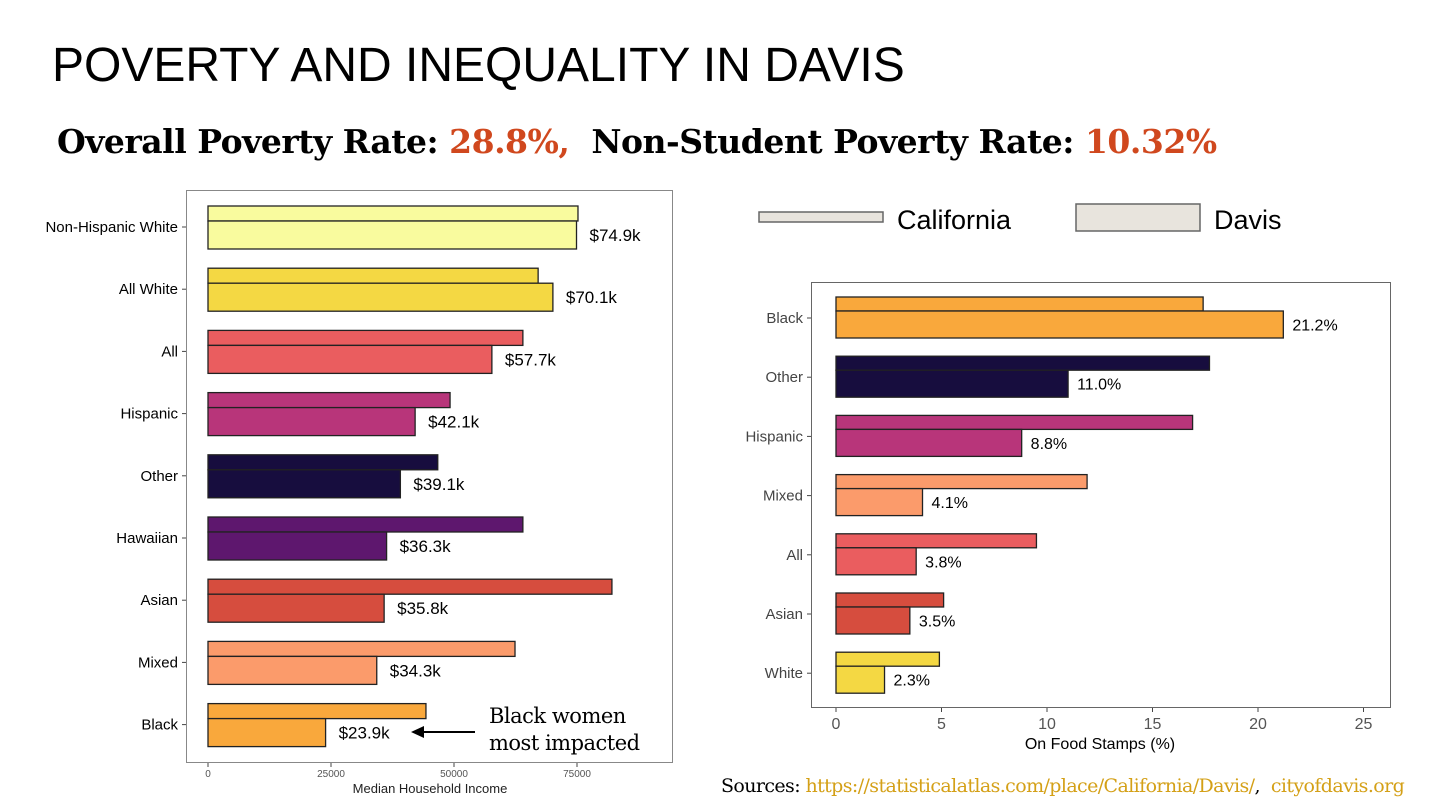  What do you see at coordinates (423, 608) in the screenshot?
I see `data-label: $35.8k` at bounding box center [423, 608].